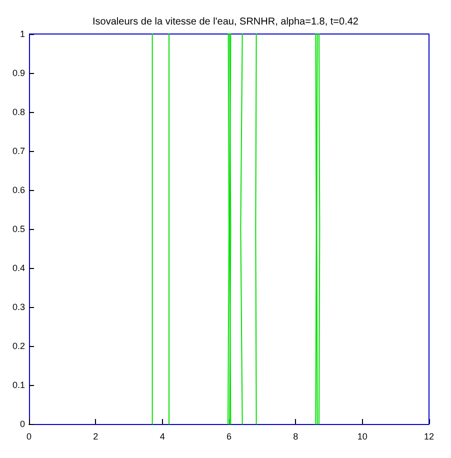  I want to click on y-tick-label: 0.3, so click(18, 307).